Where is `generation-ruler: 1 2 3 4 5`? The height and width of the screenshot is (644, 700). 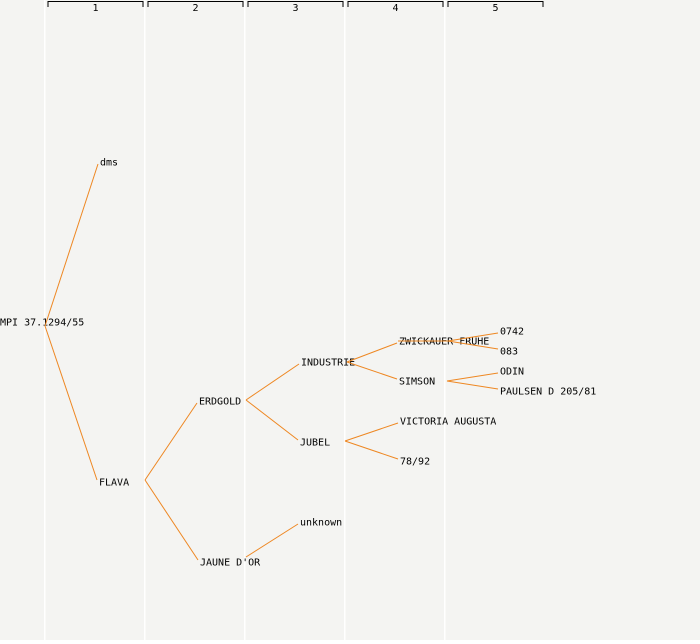
generation-ruler: 1 2 3 4 5 is located at coordinates (295, 7).